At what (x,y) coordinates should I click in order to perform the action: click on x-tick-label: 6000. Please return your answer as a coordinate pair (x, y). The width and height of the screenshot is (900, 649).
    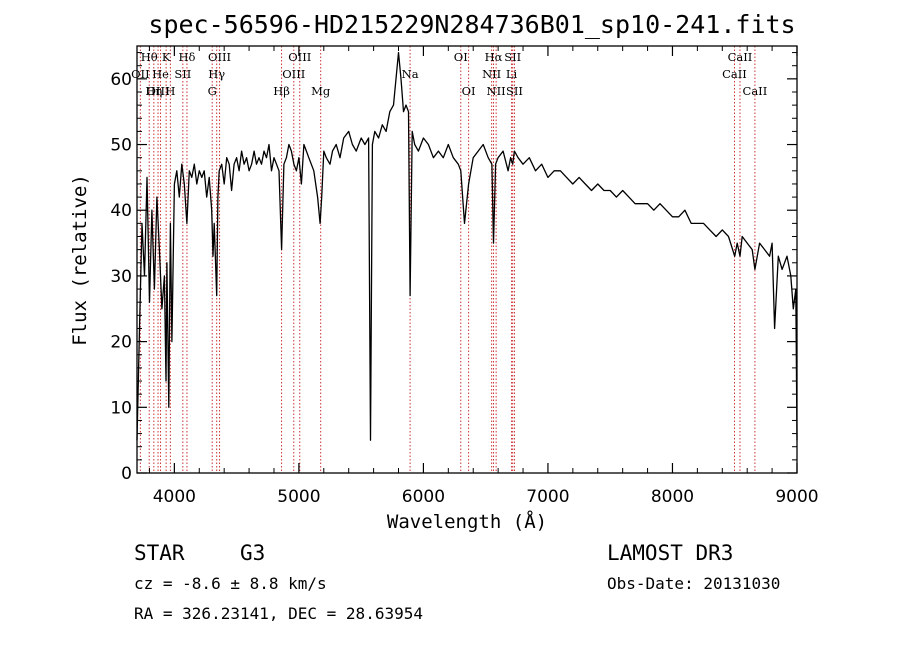
    Looking at the image, I should click on (423, 497).